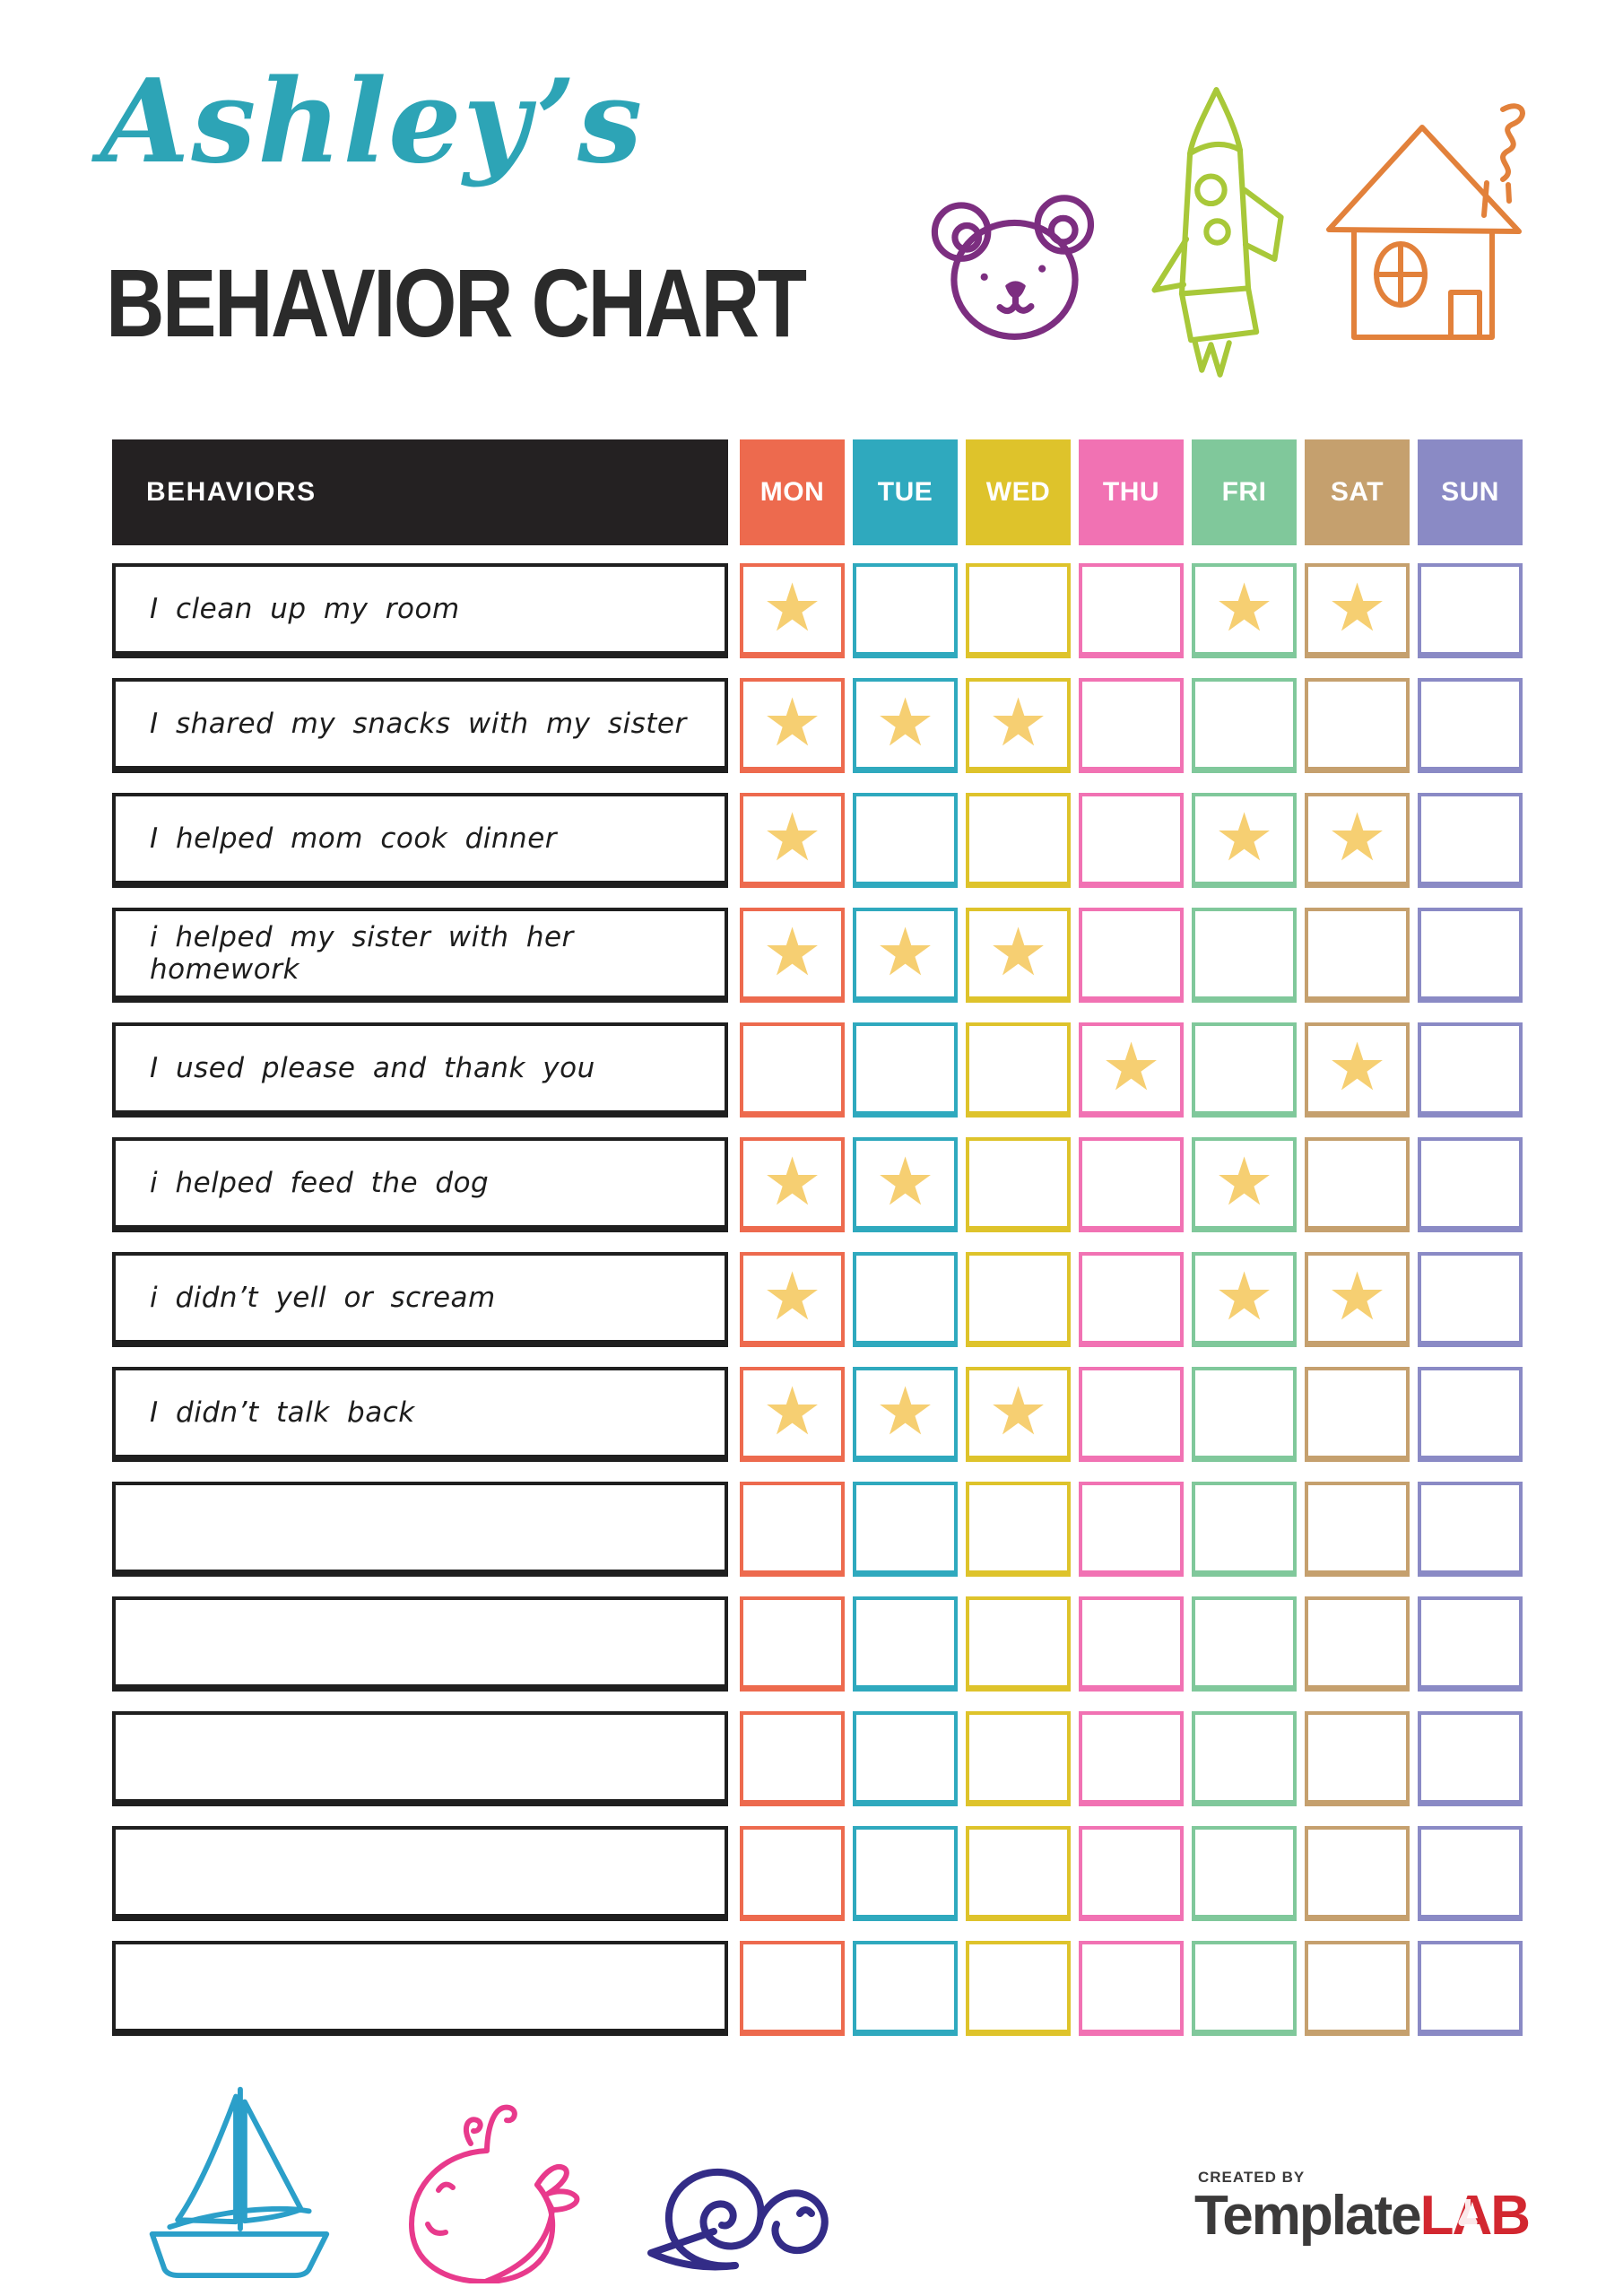  Describe the element at coordinates (420, 1299) in the screenshot. I see `behavior-label-box: i didn’t yell or scream` at that location.